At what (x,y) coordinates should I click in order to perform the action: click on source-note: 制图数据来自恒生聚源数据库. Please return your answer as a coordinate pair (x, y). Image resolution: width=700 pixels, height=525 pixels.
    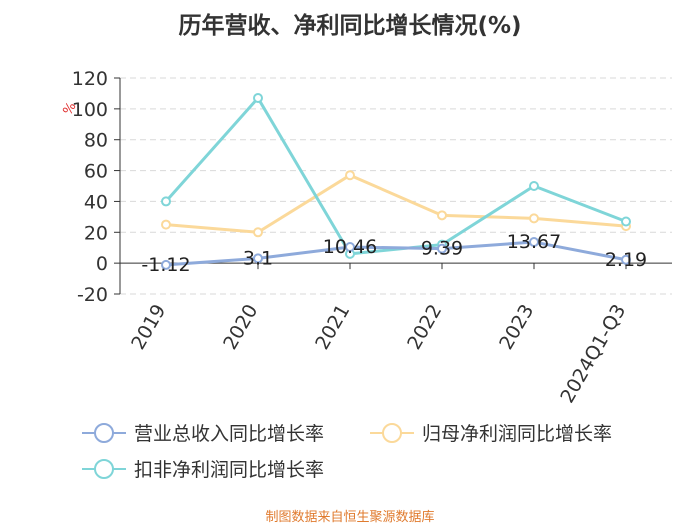
    Looking at the image, I should click on (350, 517).